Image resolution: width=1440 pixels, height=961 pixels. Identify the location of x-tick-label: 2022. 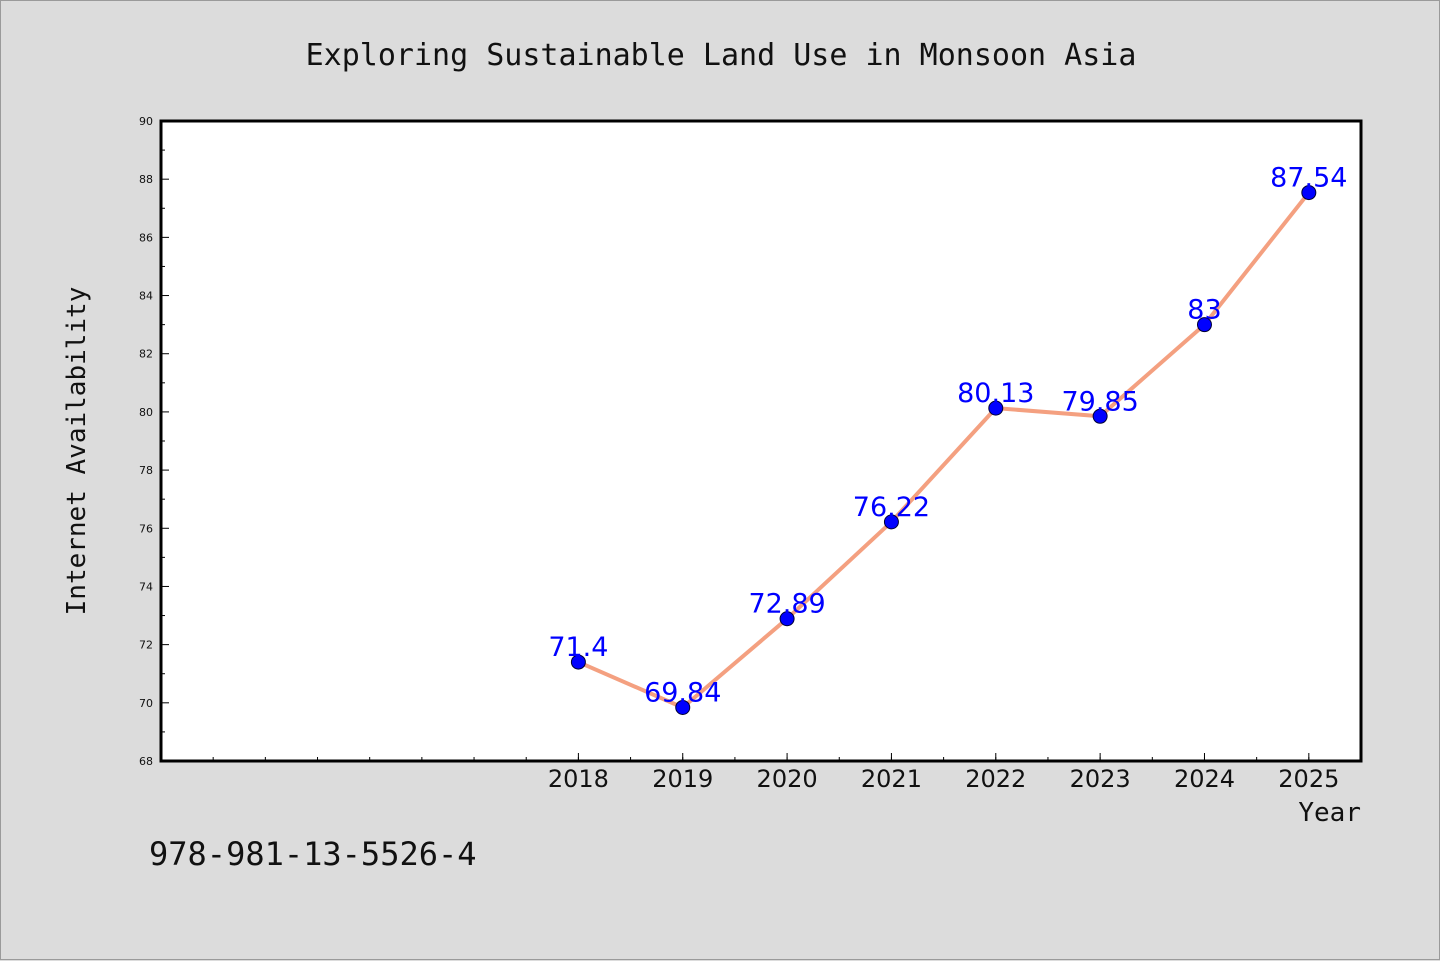
(995, 779).